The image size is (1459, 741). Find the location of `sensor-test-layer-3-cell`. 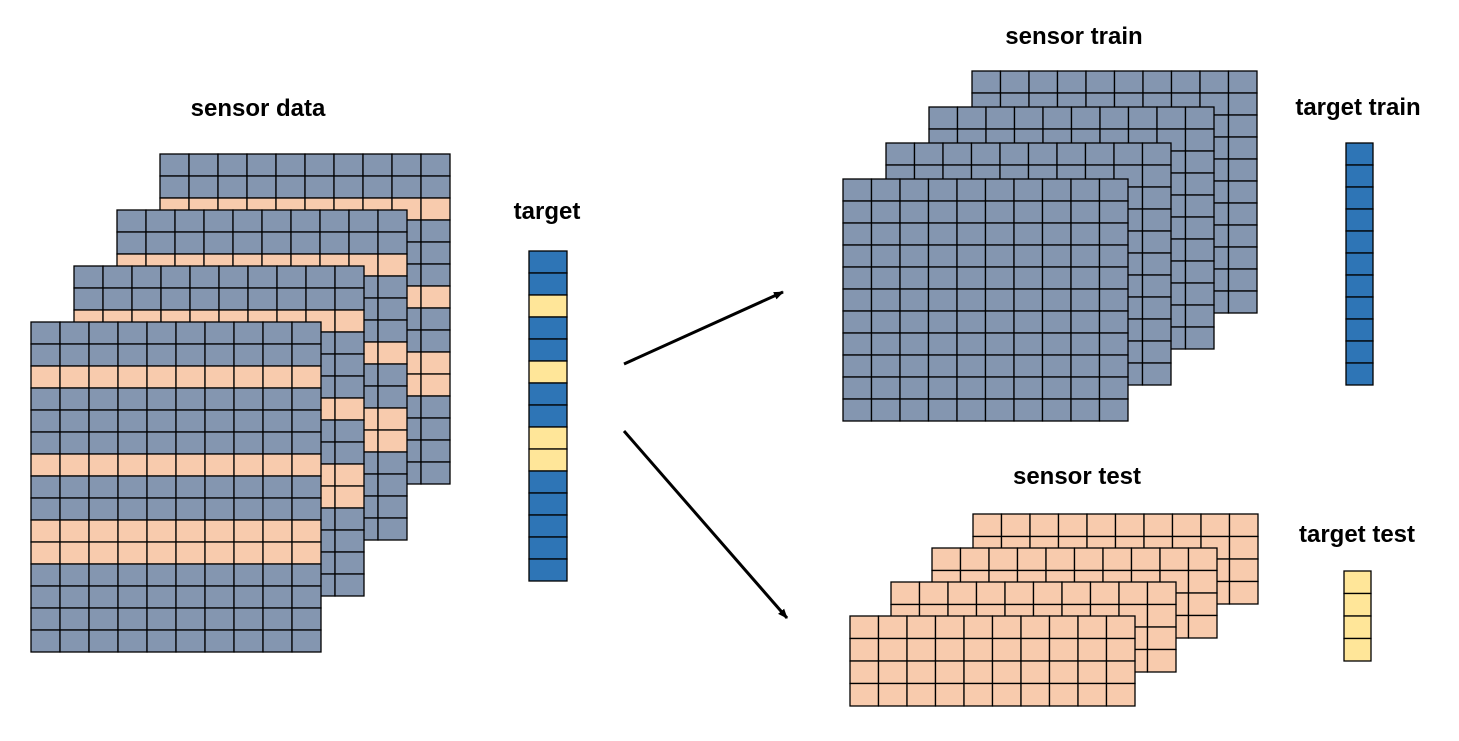

sensor-test-layer-3-cell is located at coordinates (1031, 559).